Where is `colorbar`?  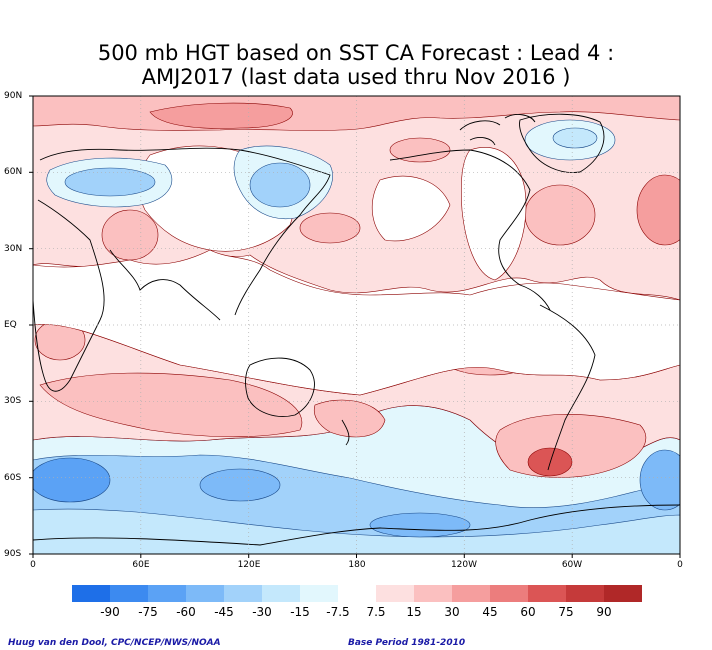
colorbar is located at coordinates (357, 593).